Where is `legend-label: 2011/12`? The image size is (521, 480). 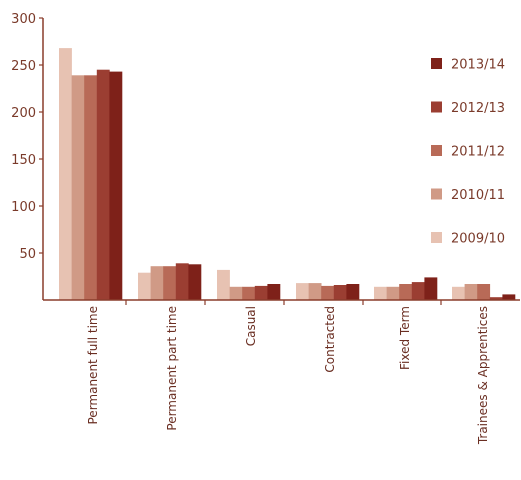 legend-label: 2011/12 is located at coordinates (478, 152).